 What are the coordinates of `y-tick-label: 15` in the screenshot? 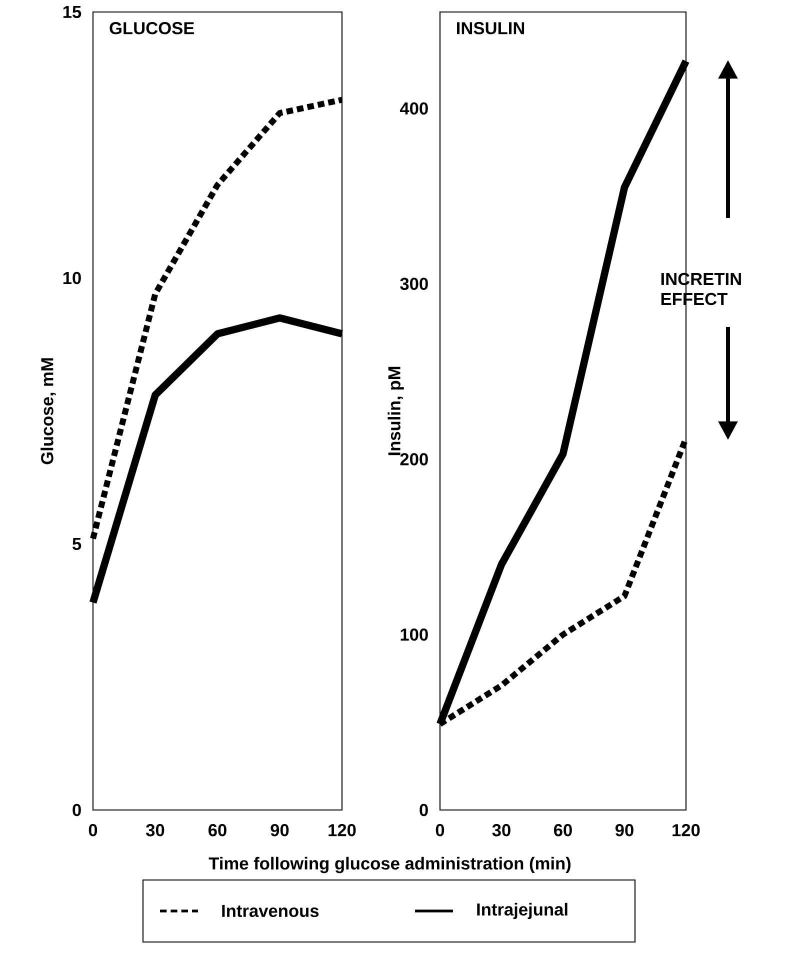 It's located at (72, 12).